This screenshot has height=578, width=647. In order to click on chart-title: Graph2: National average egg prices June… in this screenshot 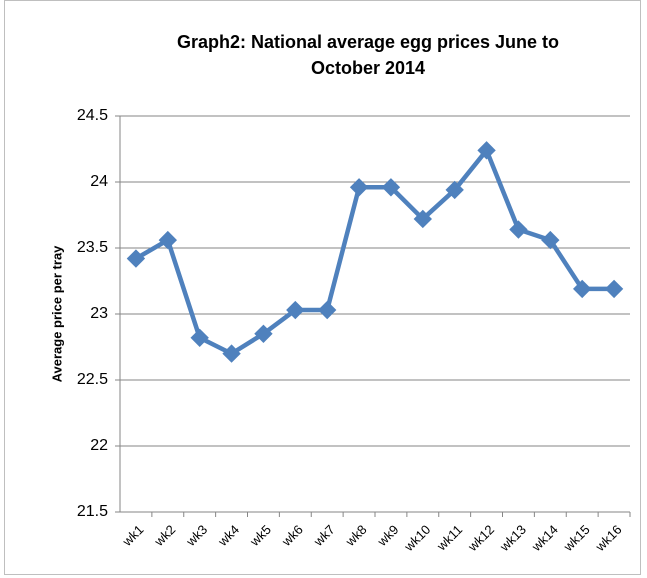, I will do `click(368, 55)`.